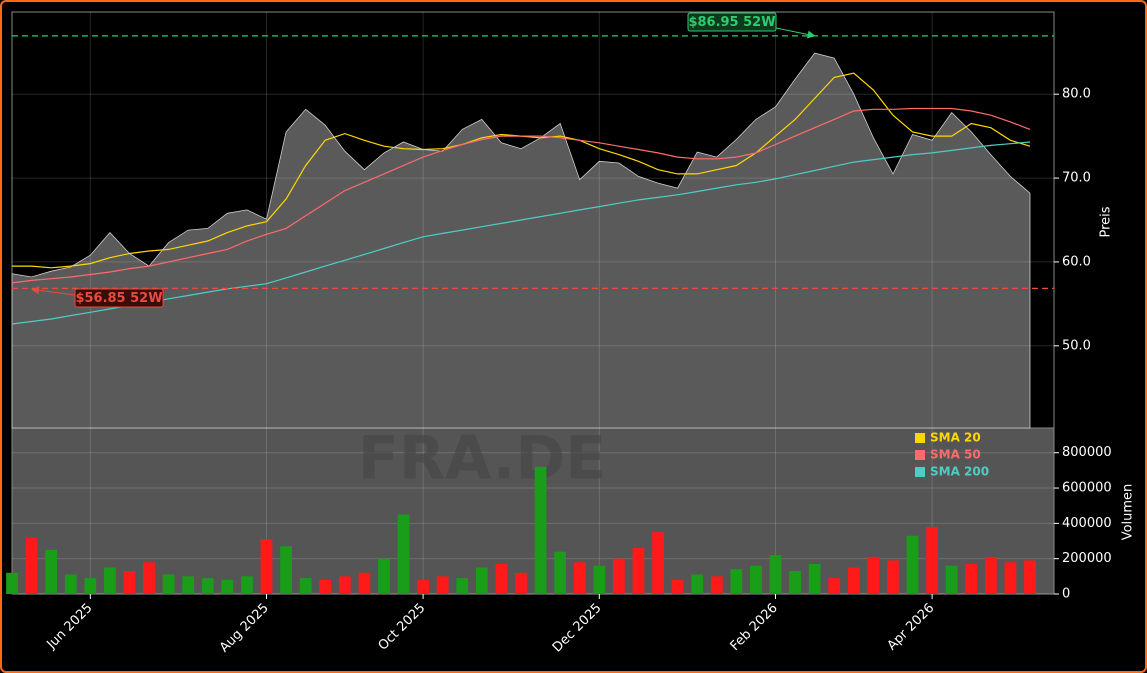  Describe the element at coordinates (1076, 261) in the screenshot. I see `y-tick-label: 60.0` at that location.